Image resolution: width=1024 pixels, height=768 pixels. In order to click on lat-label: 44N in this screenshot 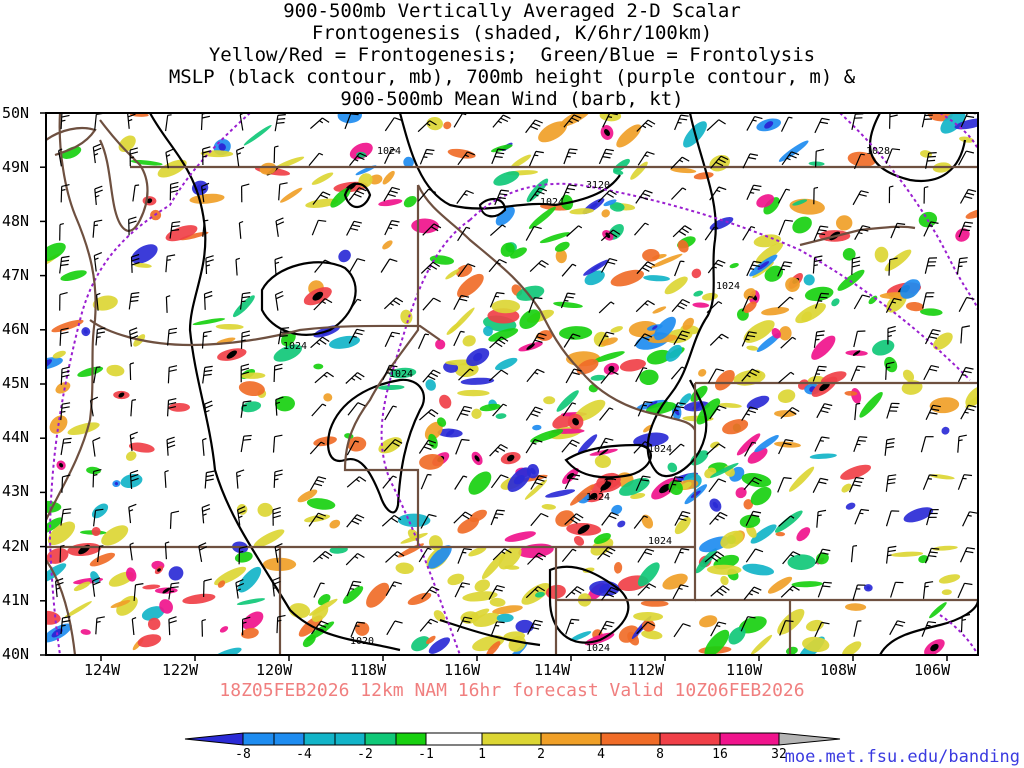, I will do `click(16, 437)`.